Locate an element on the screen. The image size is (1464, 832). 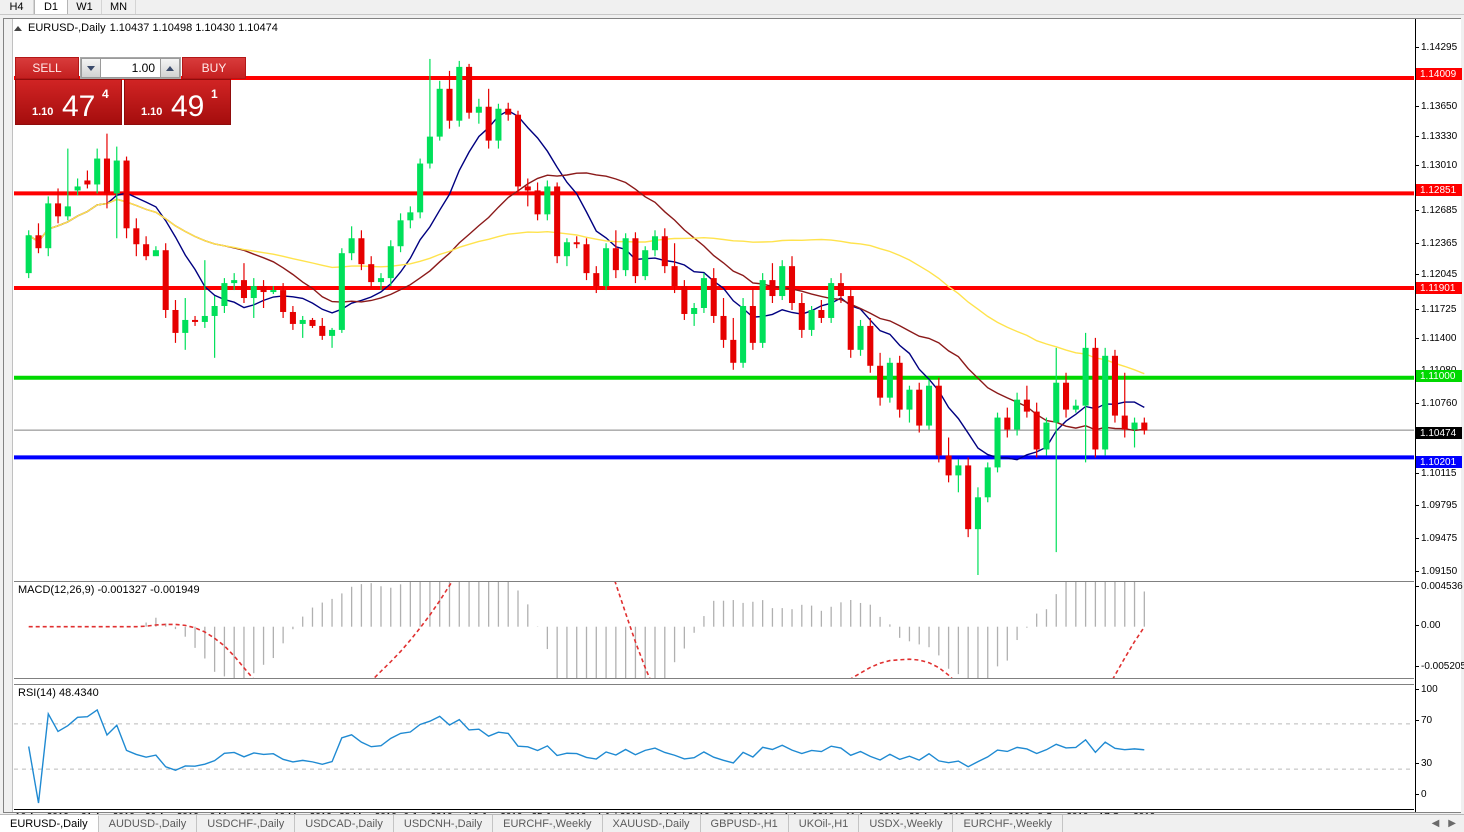
macd-label: MACD(12,26,9) -0.001327 -0.001949 is located at coordinates (109, 590).